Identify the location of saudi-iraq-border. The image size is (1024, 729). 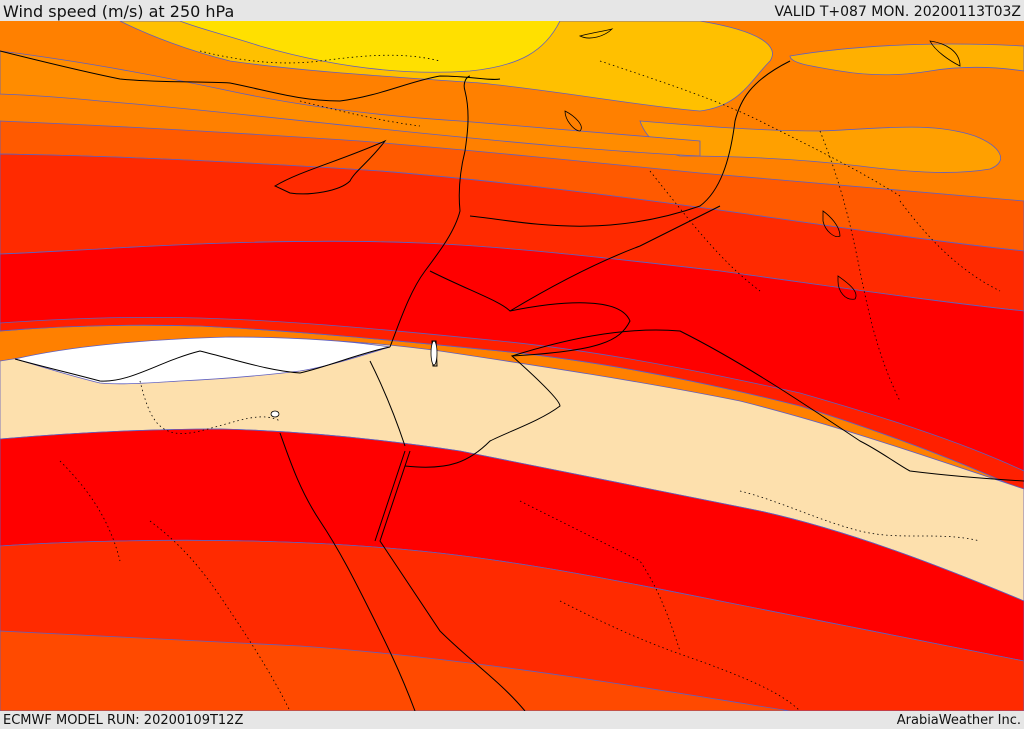
(767, 405).